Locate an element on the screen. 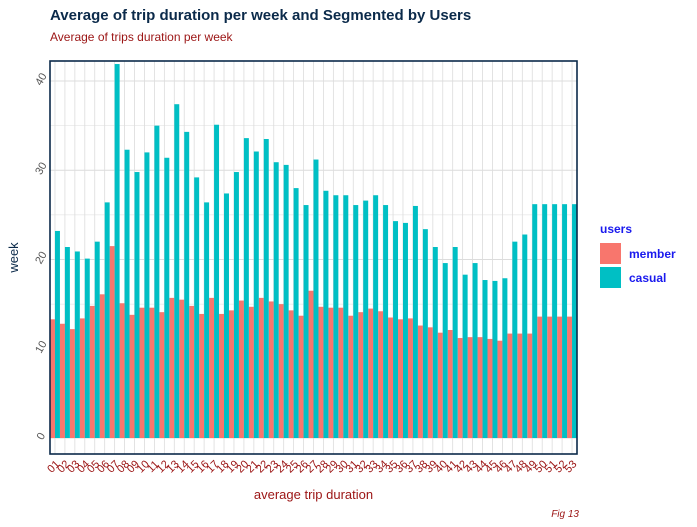  legend-item-member: member is located at coordinates (638, 253).